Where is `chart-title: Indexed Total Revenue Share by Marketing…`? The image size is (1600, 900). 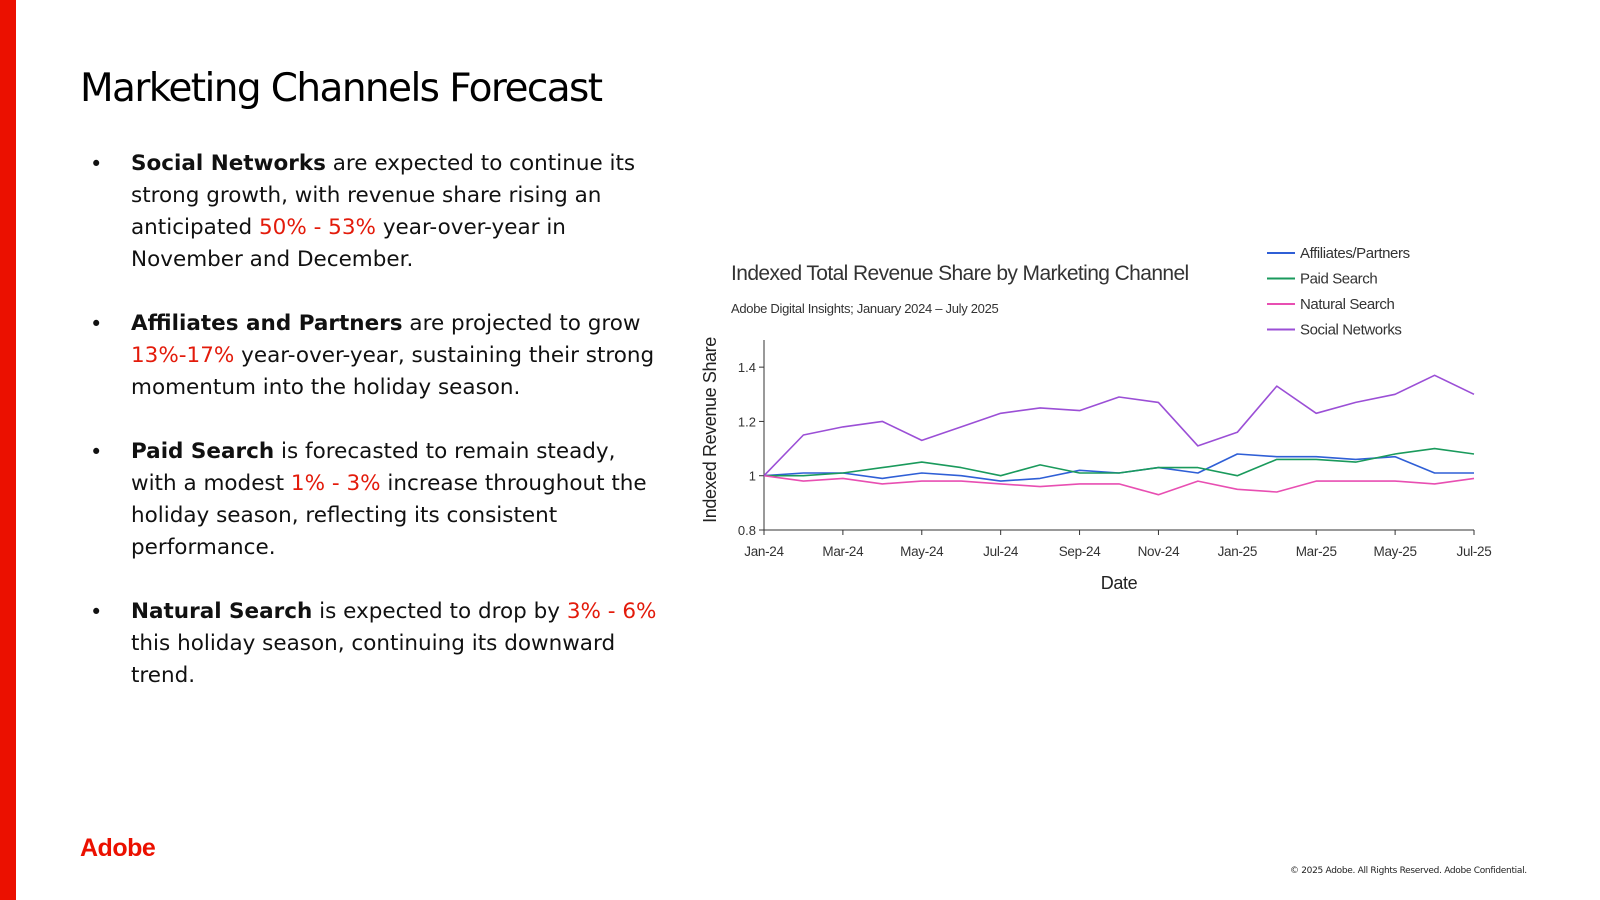
chart-title: Indexed Total Revenue Share by Marketing… is located at coordinates (960, 273).